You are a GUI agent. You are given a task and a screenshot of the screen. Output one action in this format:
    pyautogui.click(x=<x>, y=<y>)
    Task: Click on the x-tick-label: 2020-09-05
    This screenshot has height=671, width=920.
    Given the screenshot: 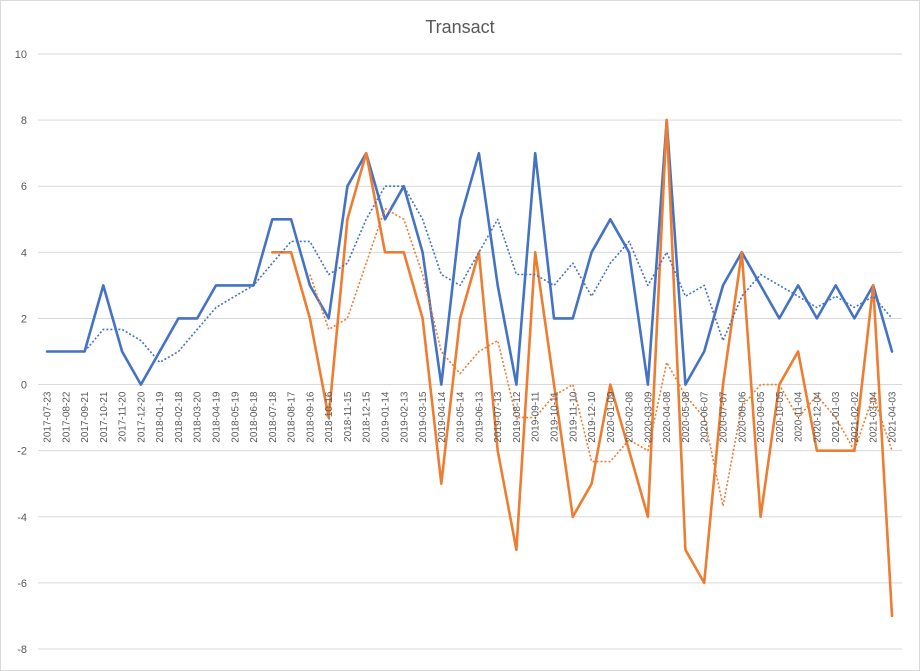 What is the action you would take?
    pyautogui.click(x=761, y=417)
    